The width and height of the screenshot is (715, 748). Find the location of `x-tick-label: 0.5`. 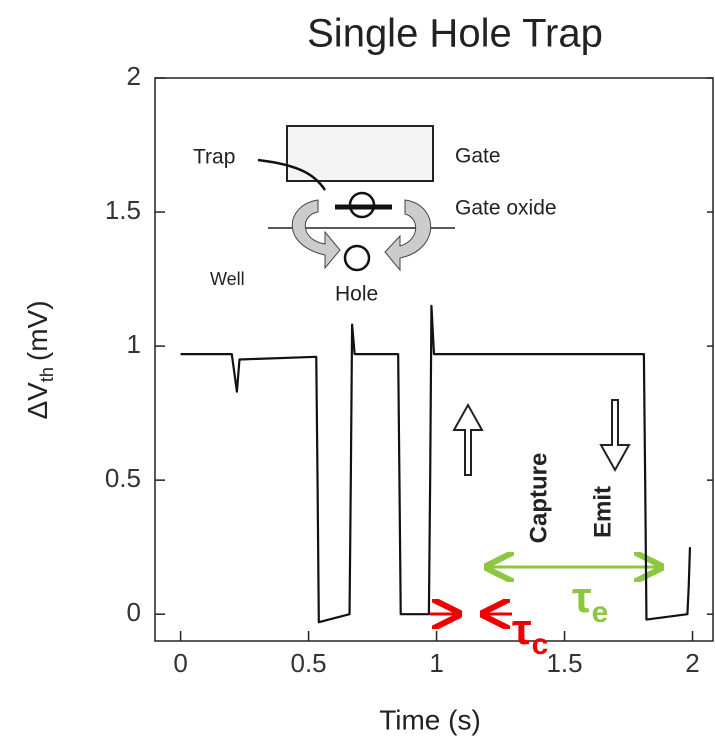

x-tick-label: 0.5 is located at coordinates (308, 663).